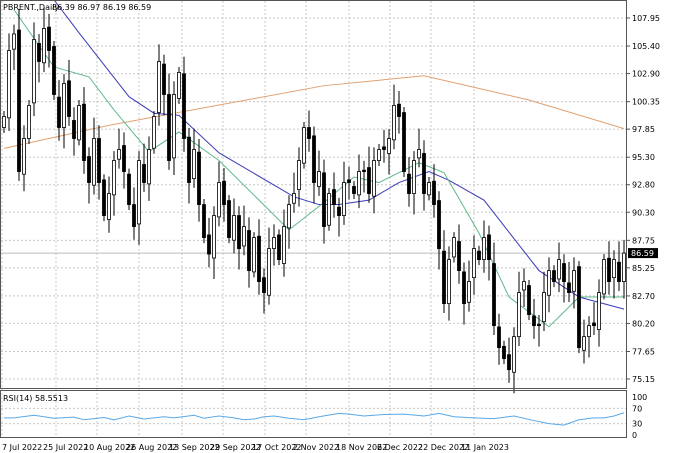  What do you see at coordinates (643, 240) in the screenshot?
I see `price-tick-label: 87.75` at bounding box center [643, 240].